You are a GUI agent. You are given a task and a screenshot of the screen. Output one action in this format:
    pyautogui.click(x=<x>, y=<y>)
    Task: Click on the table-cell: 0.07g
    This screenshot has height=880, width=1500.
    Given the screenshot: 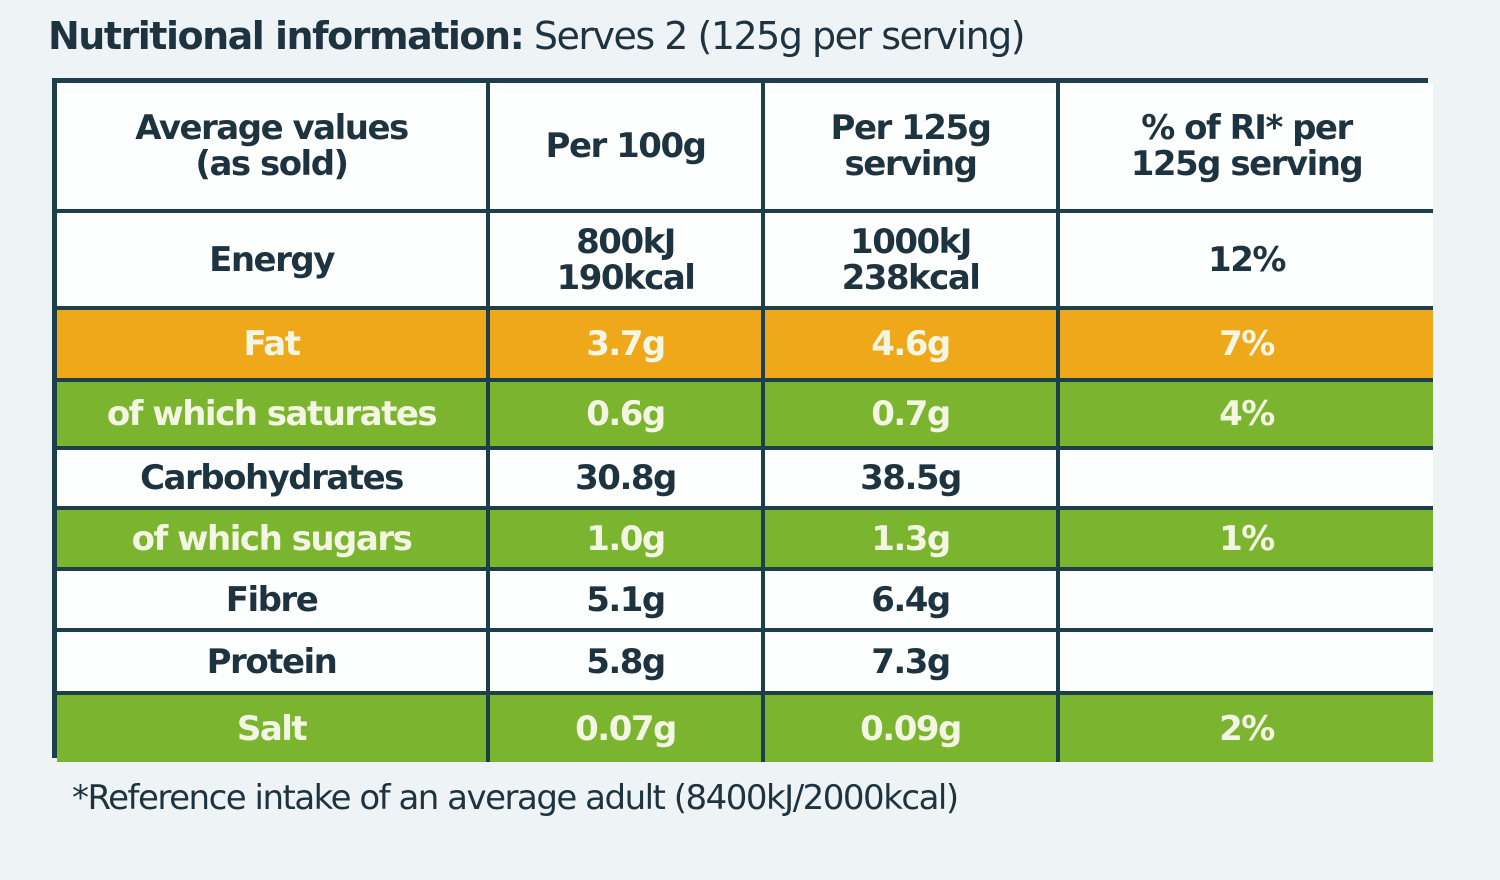 What is the action you would take?
    pyautogui.click(x=627, y=728)
    